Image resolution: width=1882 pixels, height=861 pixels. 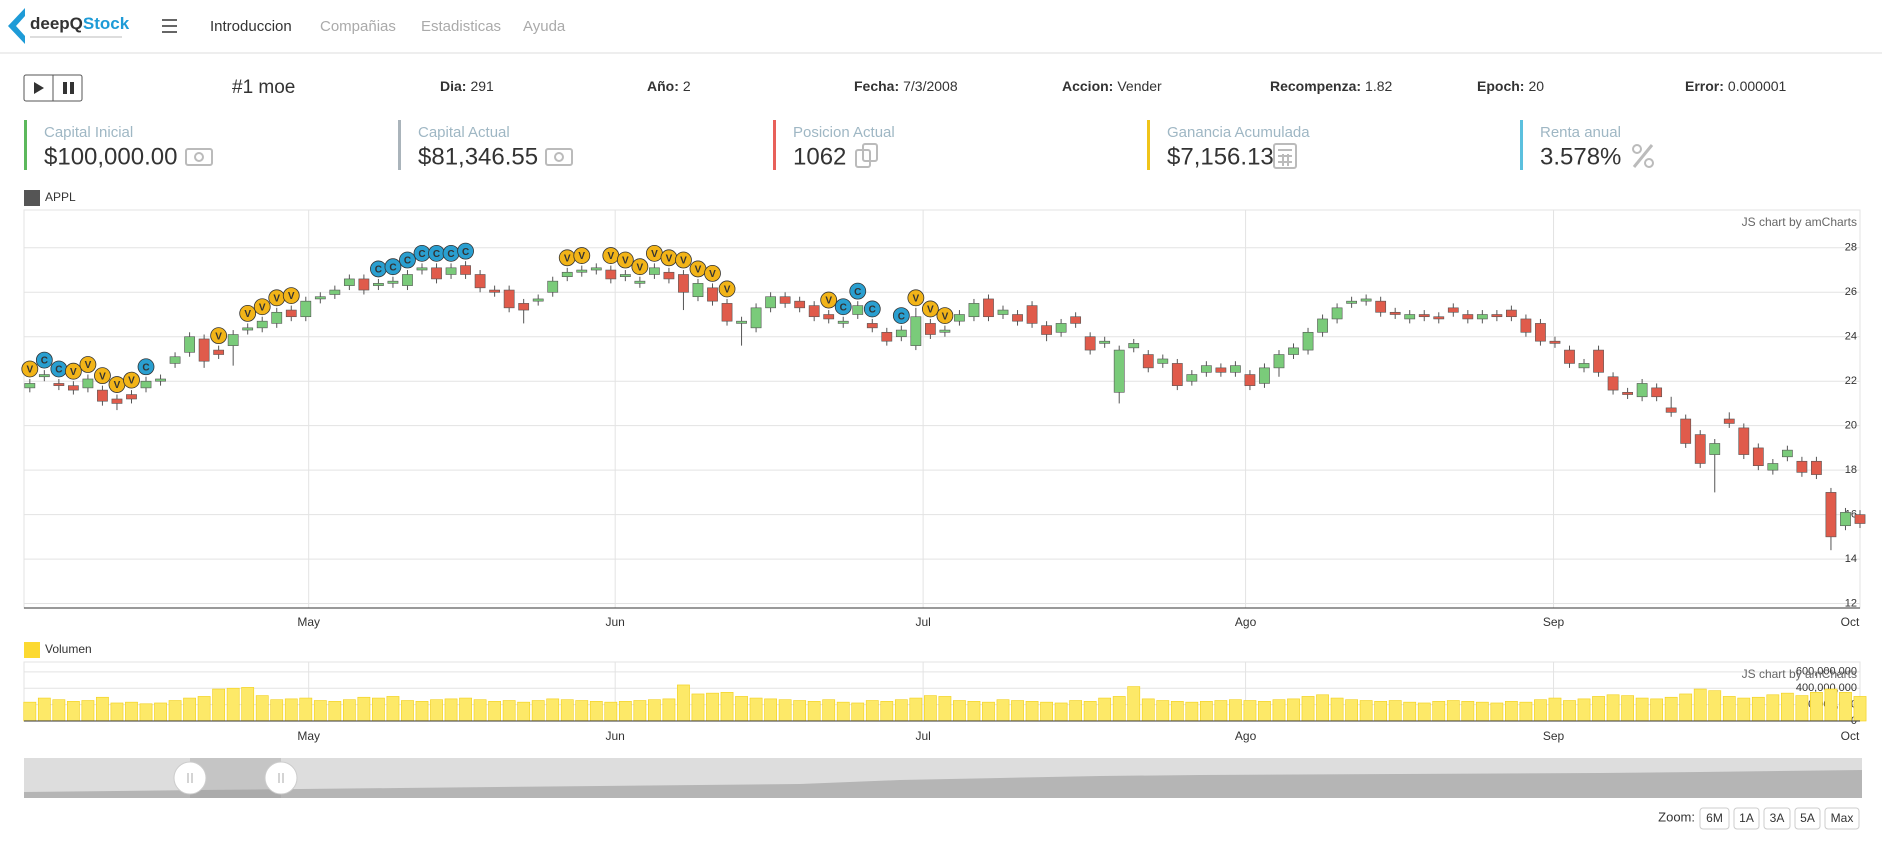 What do you see at coordinates (1087, 86) in the screenshot?
I see `status-label: Accion:` at bounding box center [1087, 86].